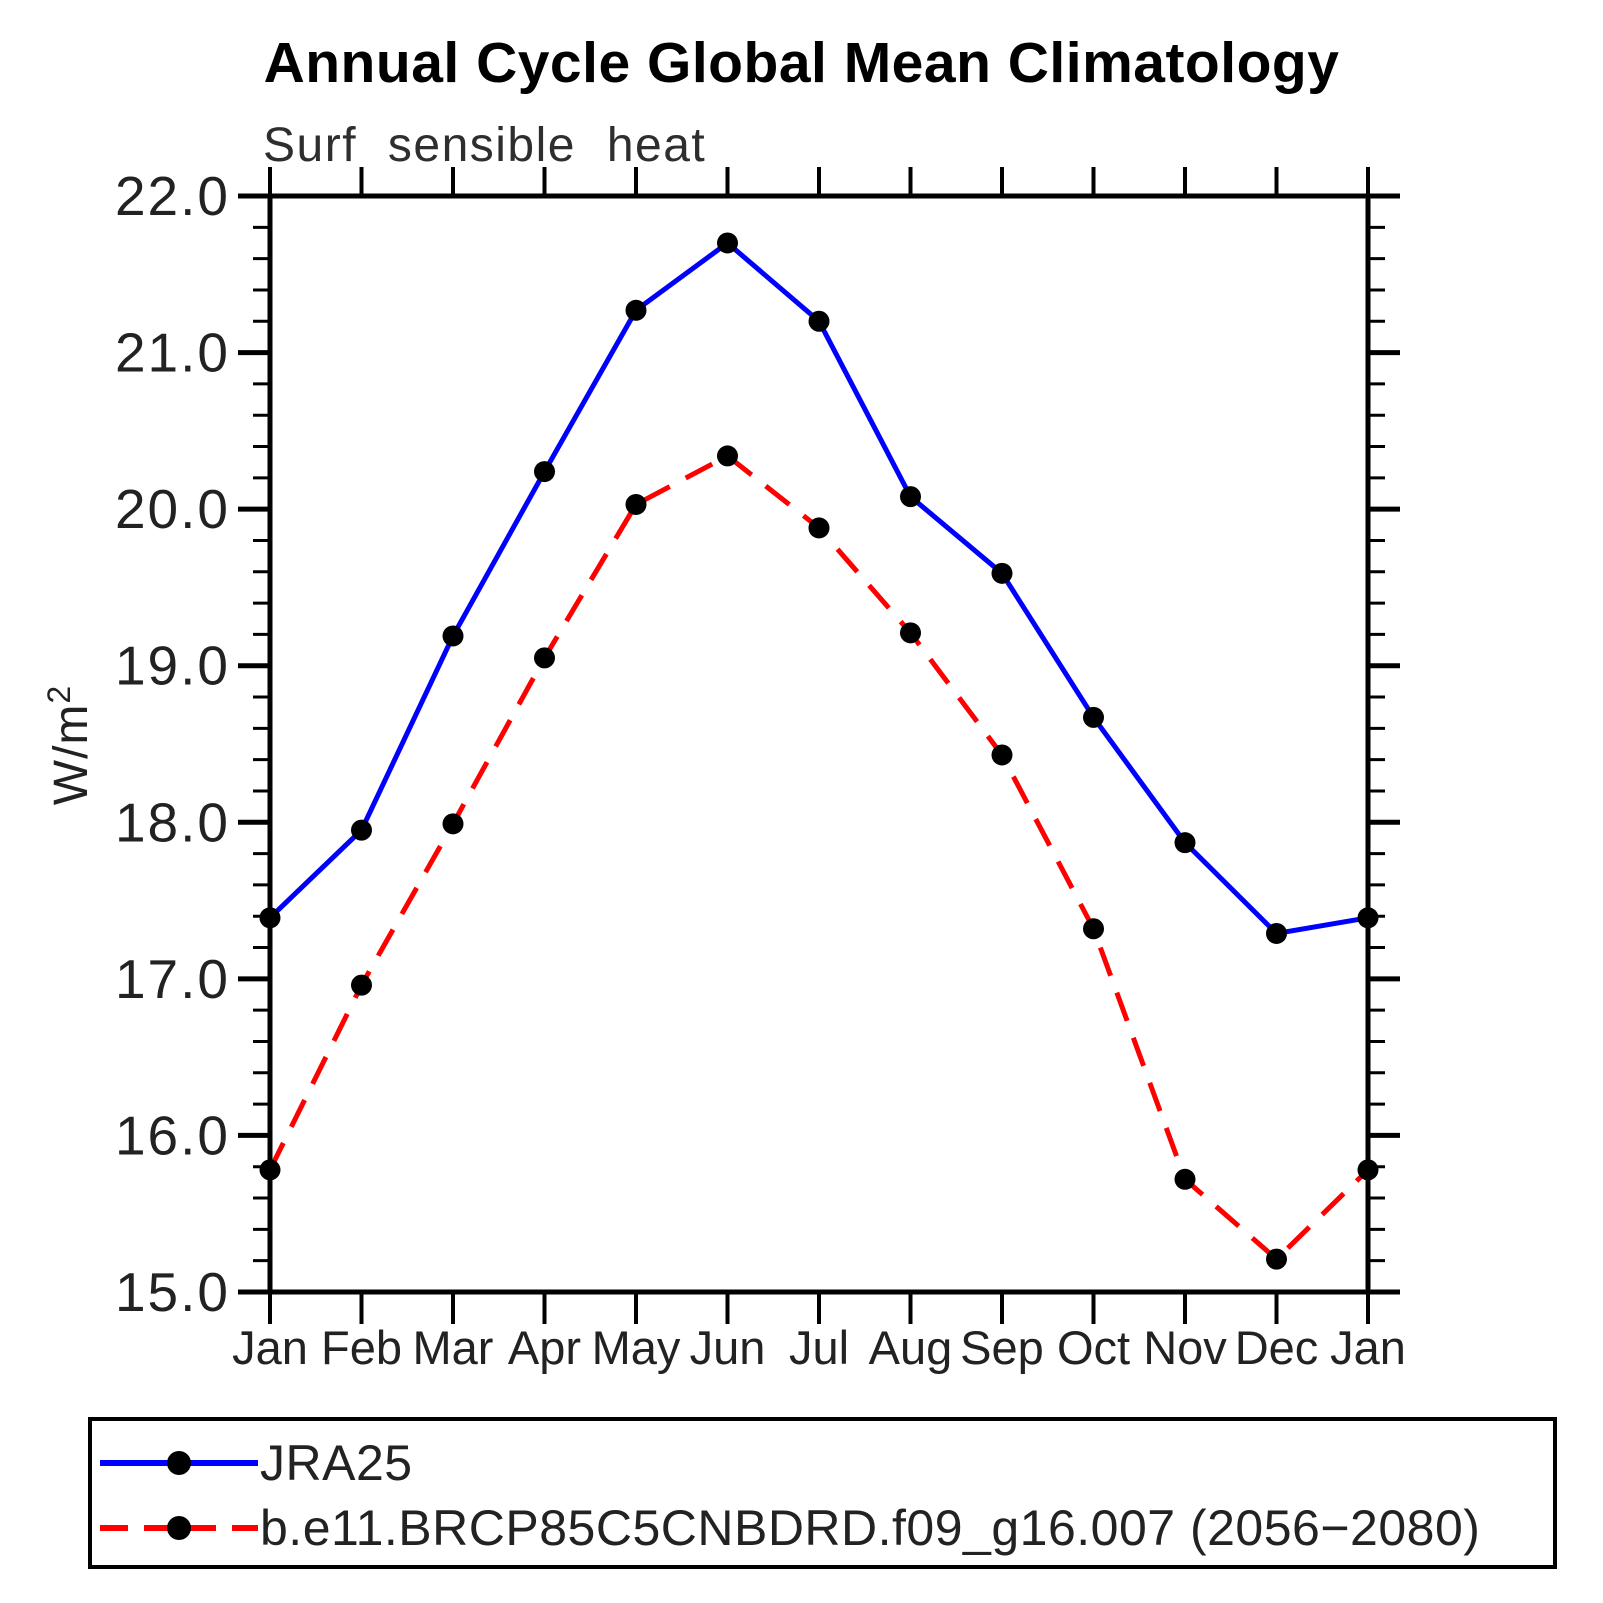 This screenshot has height=1603, width=1603. Describe the element at coordinates (911, 1347) in the screenshot. I see `x-tick-label: Aug` at that location.